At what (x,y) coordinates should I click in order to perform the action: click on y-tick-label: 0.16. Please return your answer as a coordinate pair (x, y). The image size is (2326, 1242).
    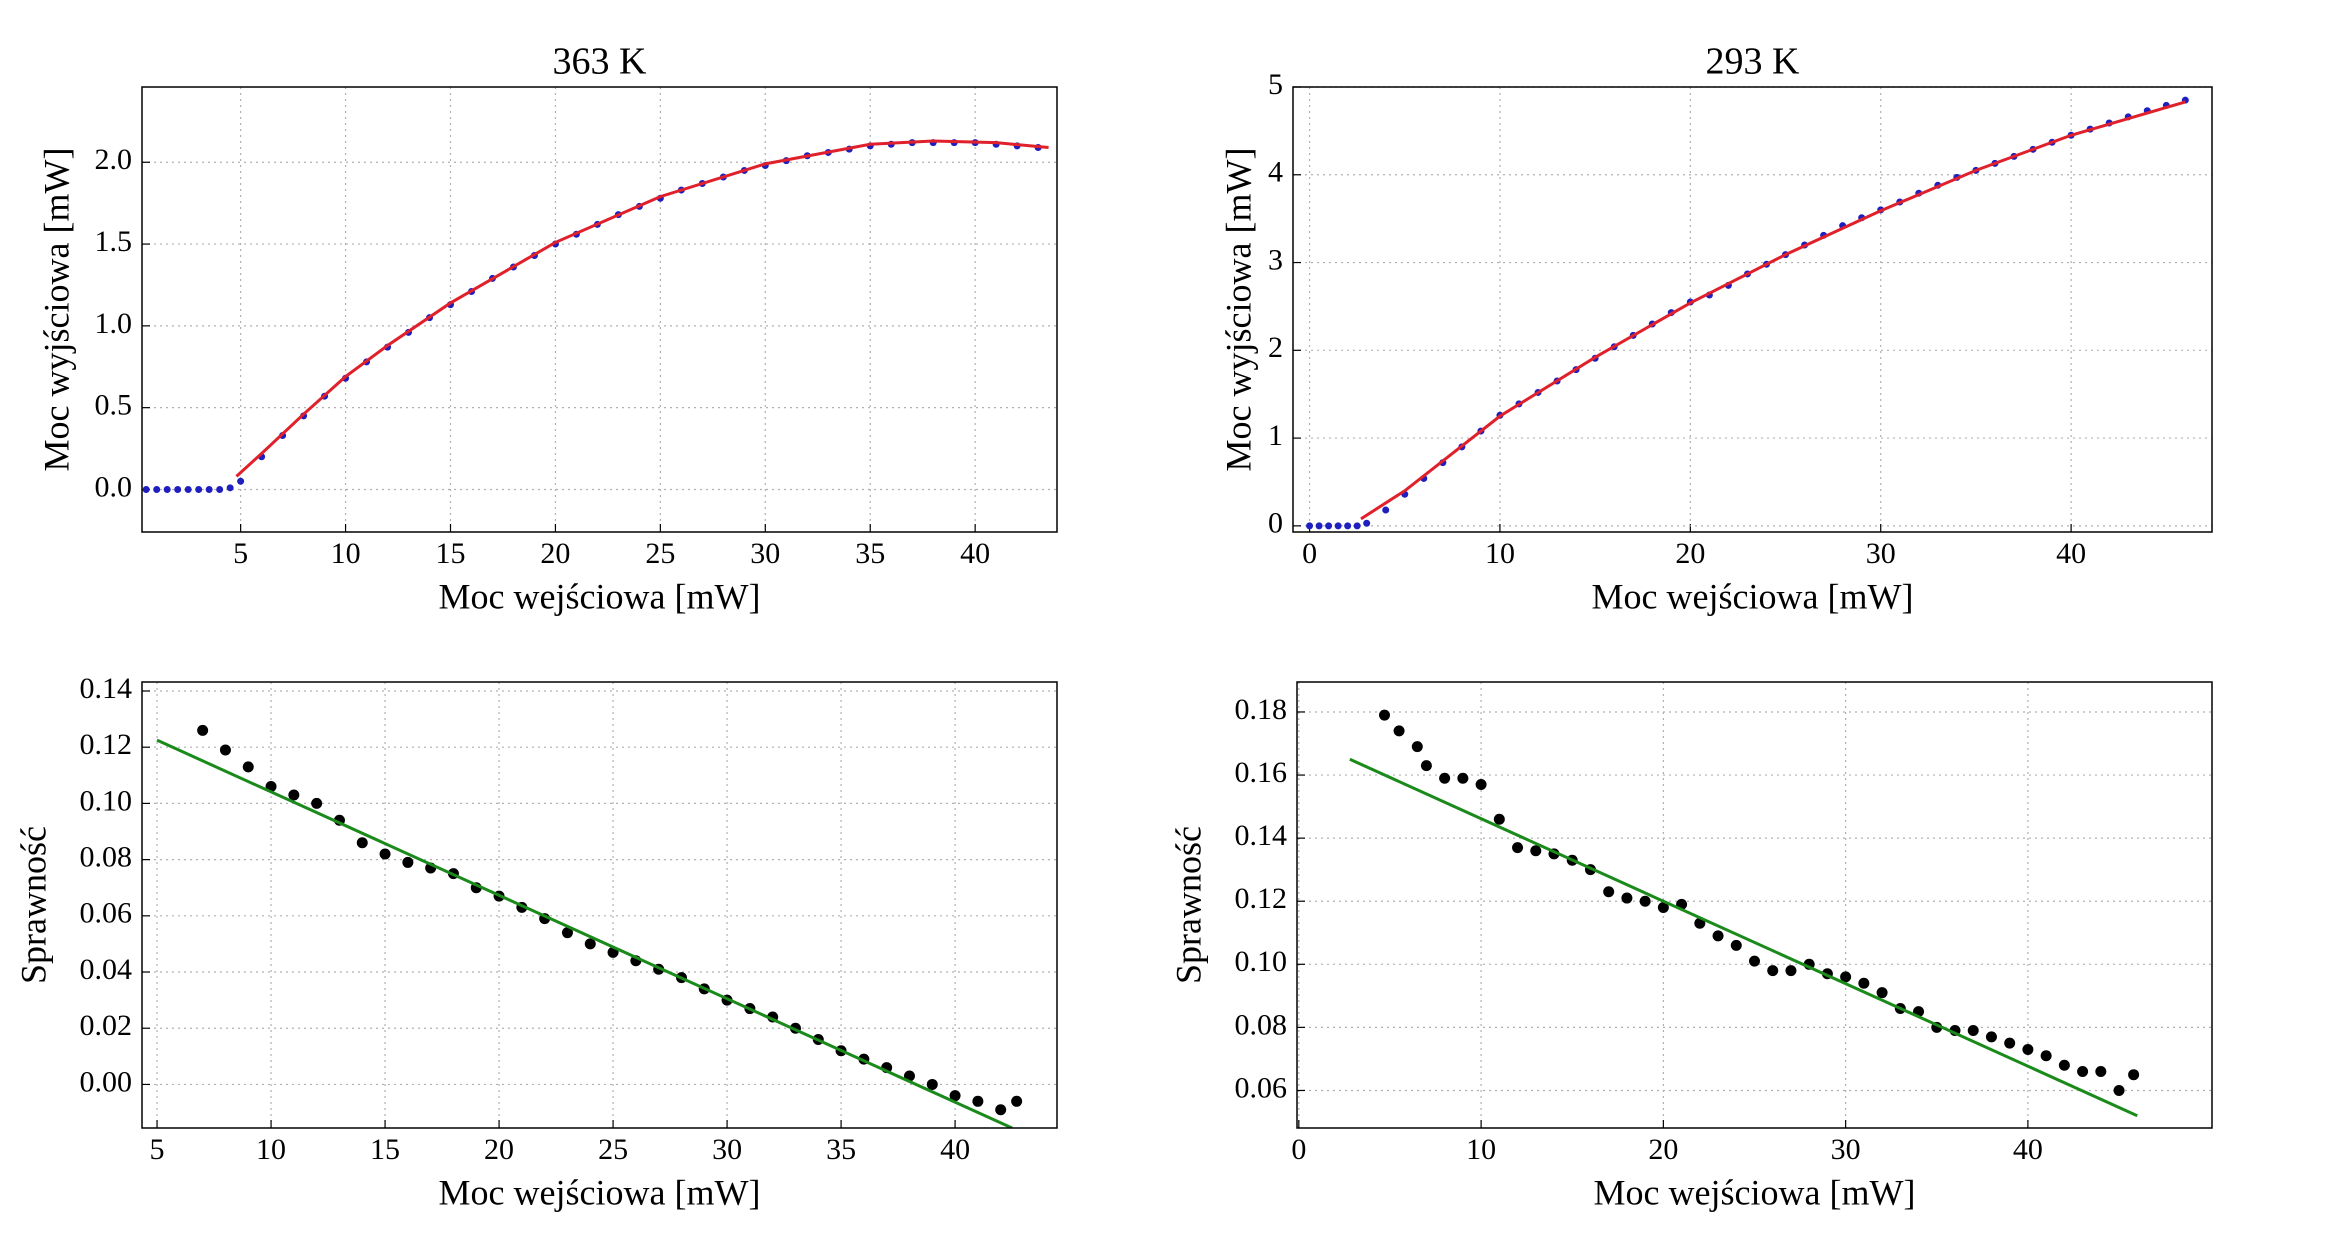
    Looking at the image, I should click on (1261, 772).